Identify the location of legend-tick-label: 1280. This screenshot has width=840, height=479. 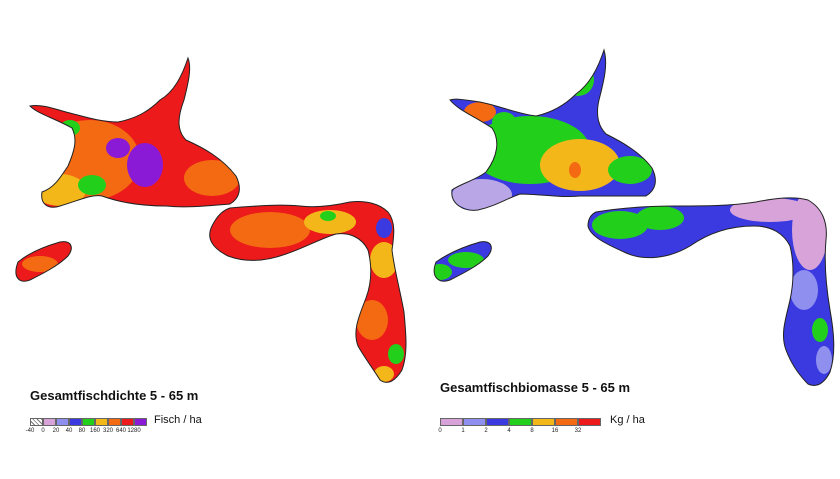
(134, 431).